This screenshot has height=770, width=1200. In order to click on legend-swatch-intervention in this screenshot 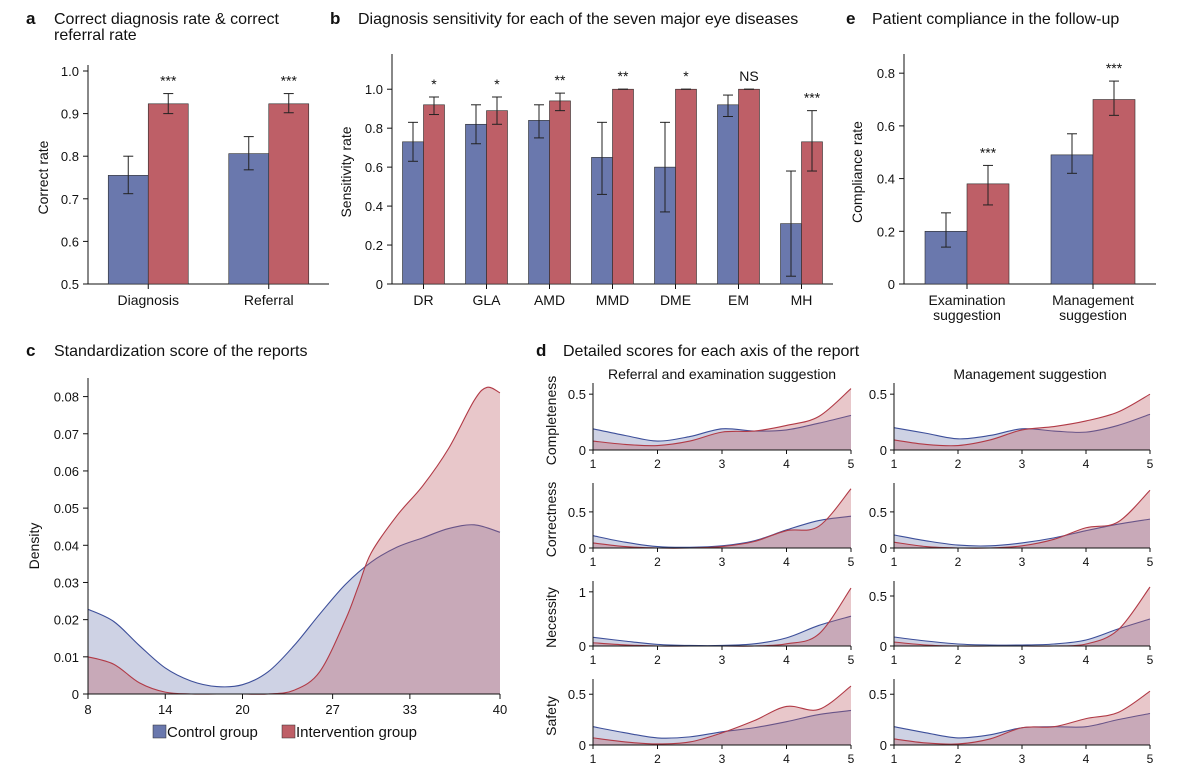, I will do `click(288, 731)`.